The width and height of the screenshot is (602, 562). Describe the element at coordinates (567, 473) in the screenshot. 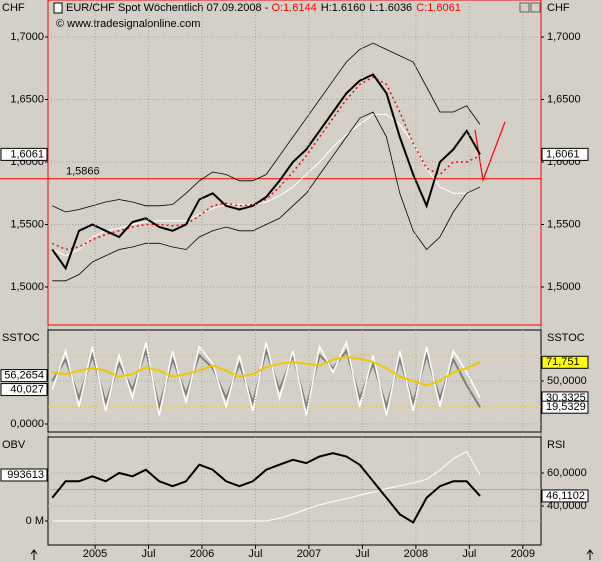

I see `y-tick-label: 60,0000` at that location.